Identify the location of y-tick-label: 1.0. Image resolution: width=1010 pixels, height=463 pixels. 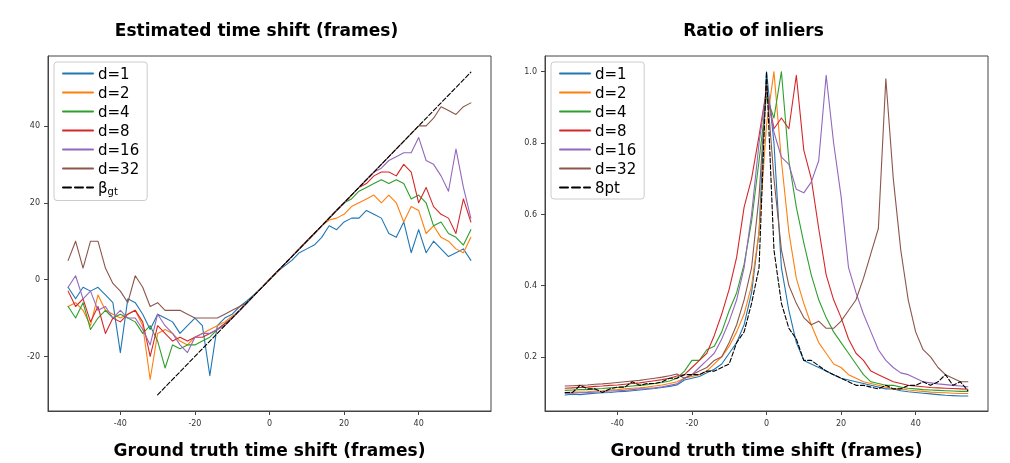
(530, 72).